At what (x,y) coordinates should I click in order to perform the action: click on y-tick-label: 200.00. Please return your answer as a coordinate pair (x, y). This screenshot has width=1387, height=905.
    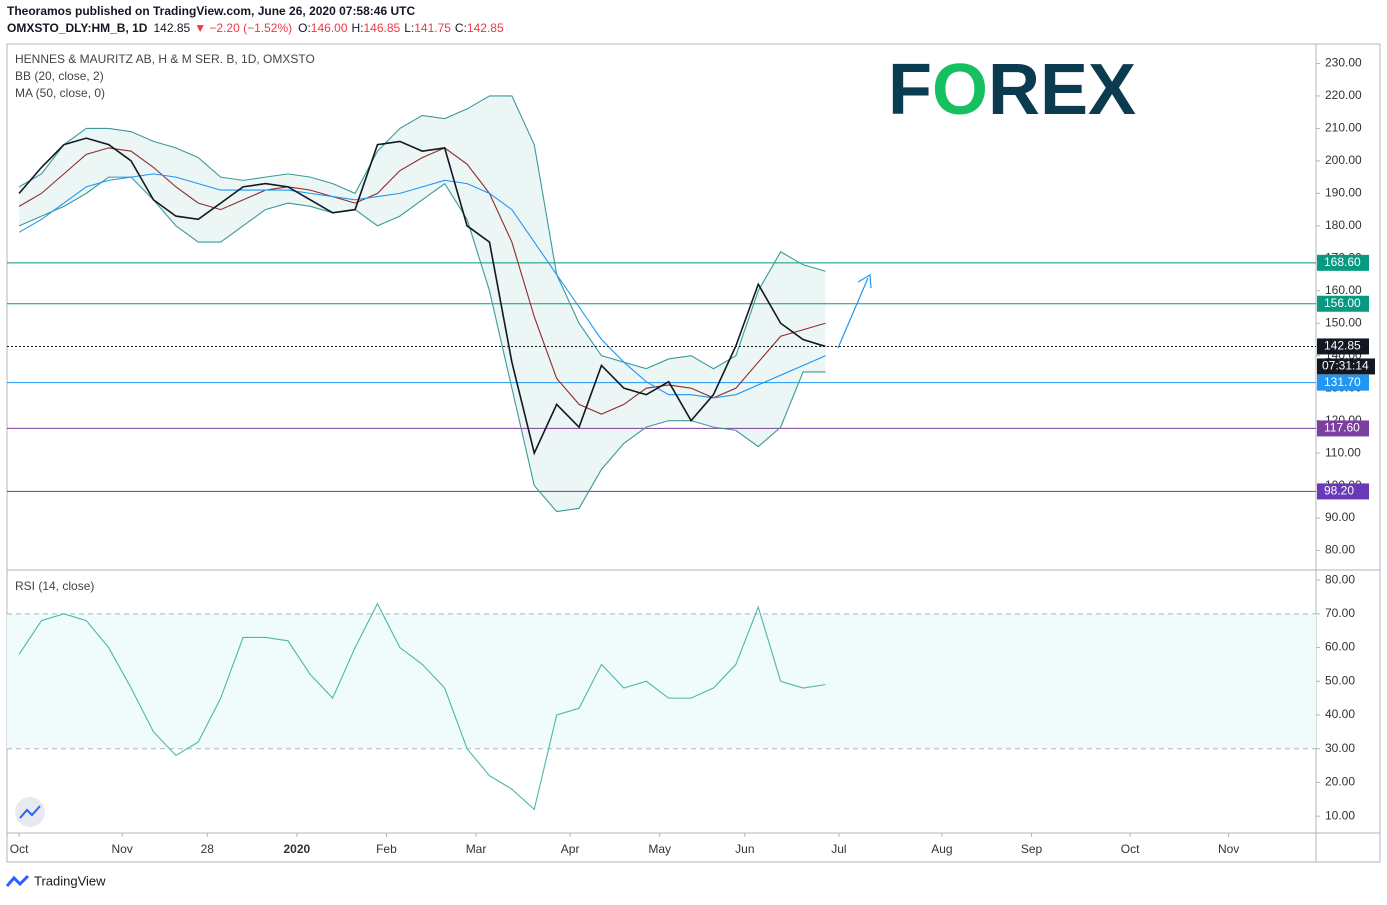
    Looking at the image, I should click on (1343, 160).